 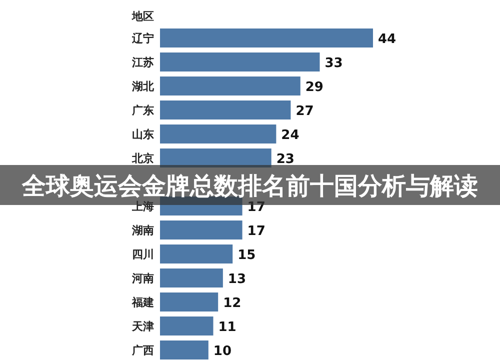 What do you see at coordinates (387, 39) in the screenshot?
I see `data-label: 44` at bounding box center [387, 39].